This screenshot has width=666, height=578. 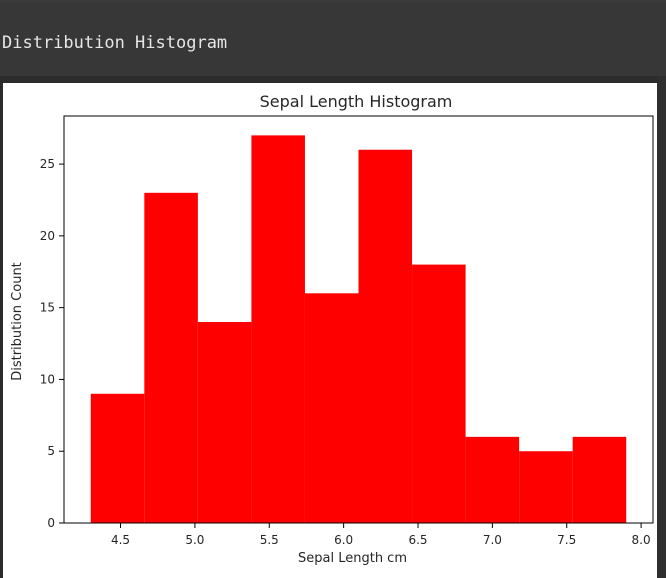 What do you see at coordinates (115, 43) in the screenshot?
I see `output-text: Distribution Histogram` at bounding box center [115, 43].